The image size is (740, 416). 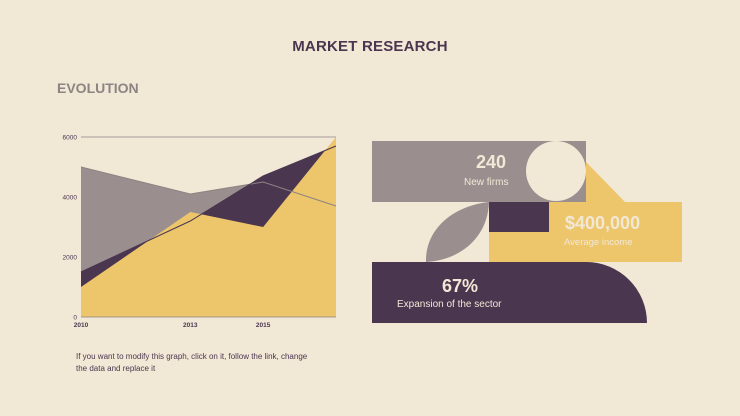 I want to click on x-tick-label: 2015, so click(x=263, y=325).